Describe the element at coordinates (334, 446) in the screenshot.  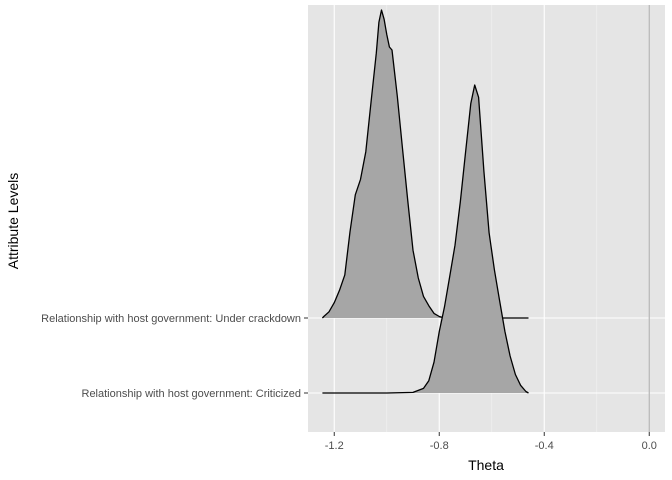
I see `x-tick-label: -1.2` at that location.